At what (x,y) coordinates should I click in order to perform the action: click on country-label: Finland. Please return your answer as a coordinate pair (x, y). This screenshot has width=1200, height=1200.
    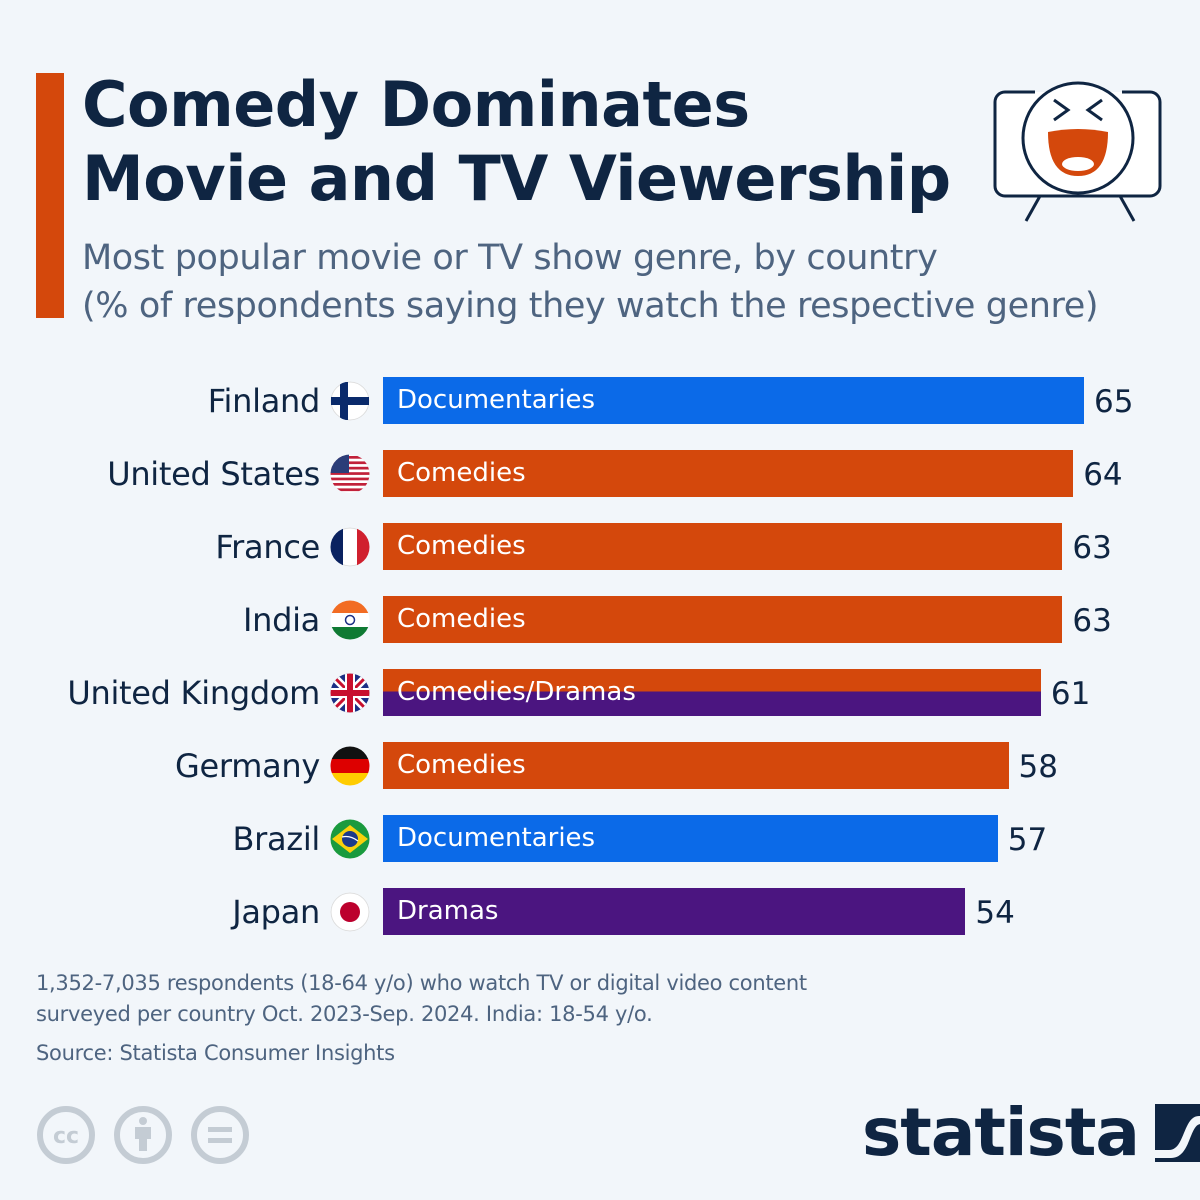
    Looking at the image, I should click on (264, 401).